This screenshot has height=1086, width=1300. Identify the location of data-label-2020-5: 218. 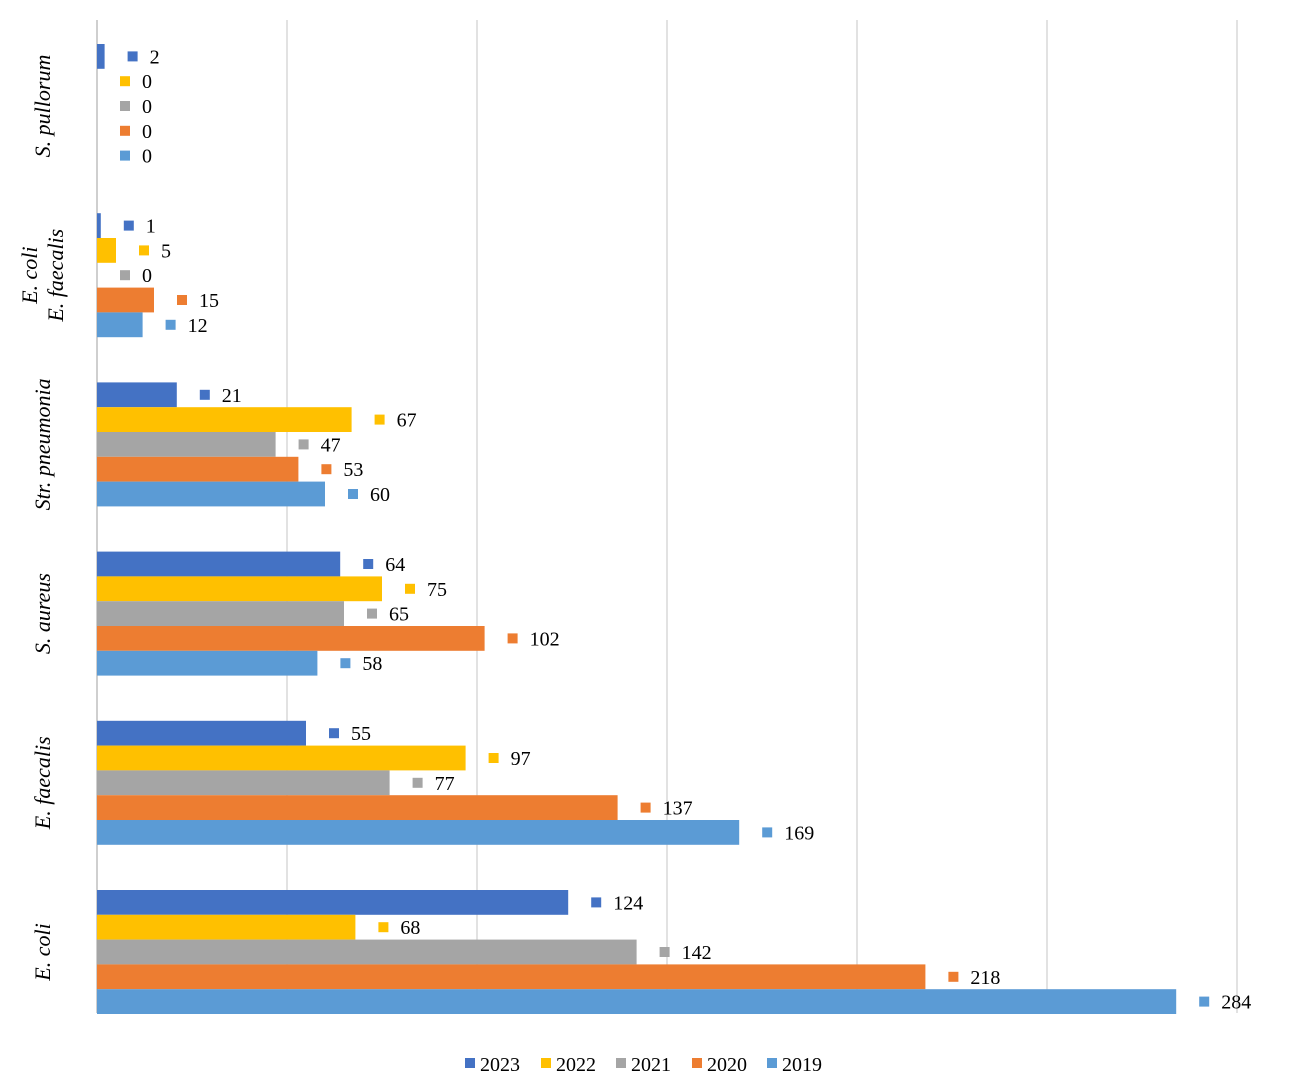
(985, 978).